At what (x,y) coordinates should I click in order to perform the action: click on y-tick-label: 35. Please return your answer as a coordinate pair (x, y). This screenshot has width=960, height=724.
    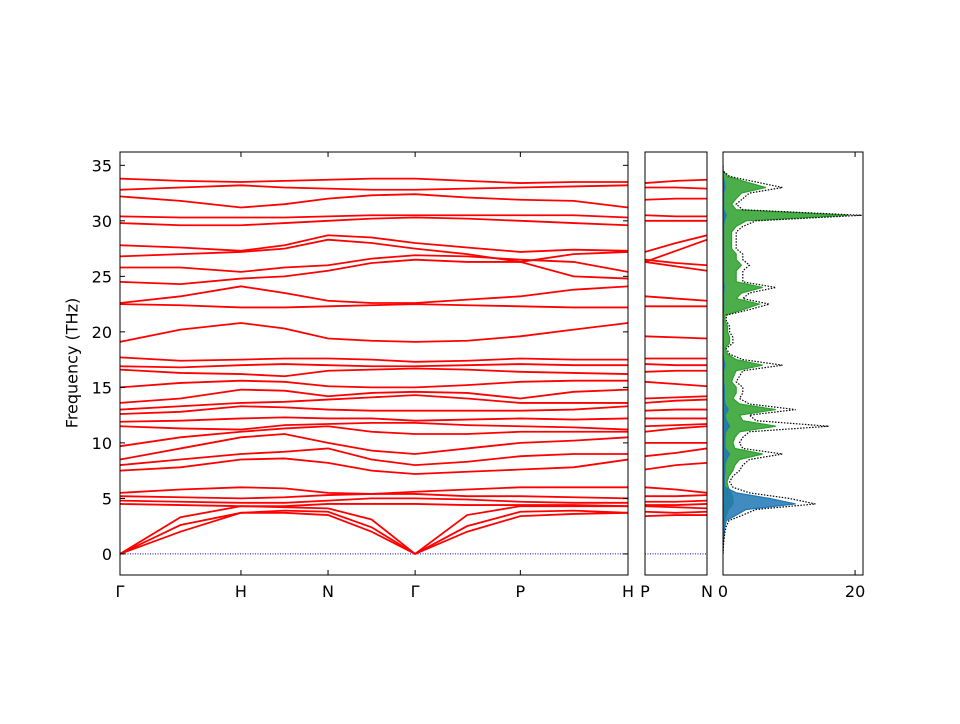
    Looking at the image, I should click on (102, 165).